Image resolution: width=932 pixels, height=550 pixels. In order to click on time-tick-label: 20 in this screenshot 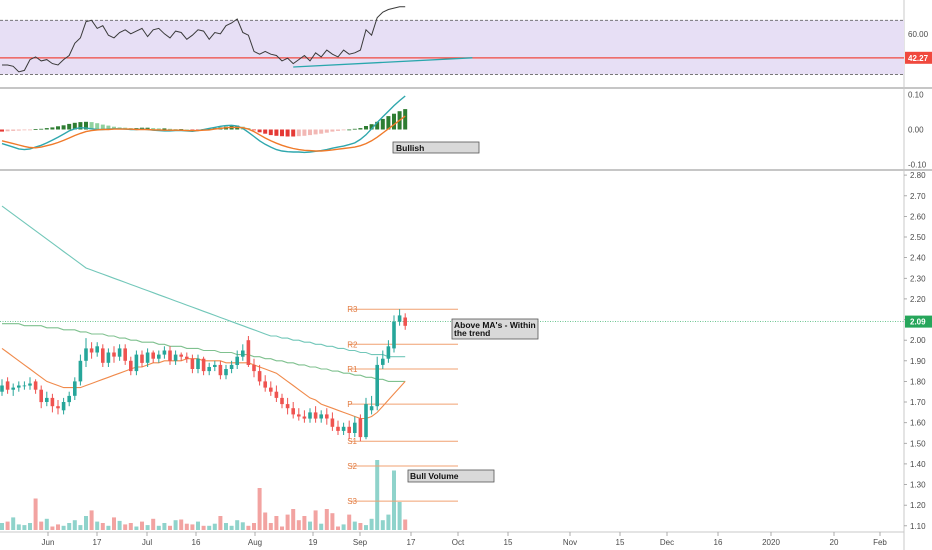, I will do `click(834, 542)`.